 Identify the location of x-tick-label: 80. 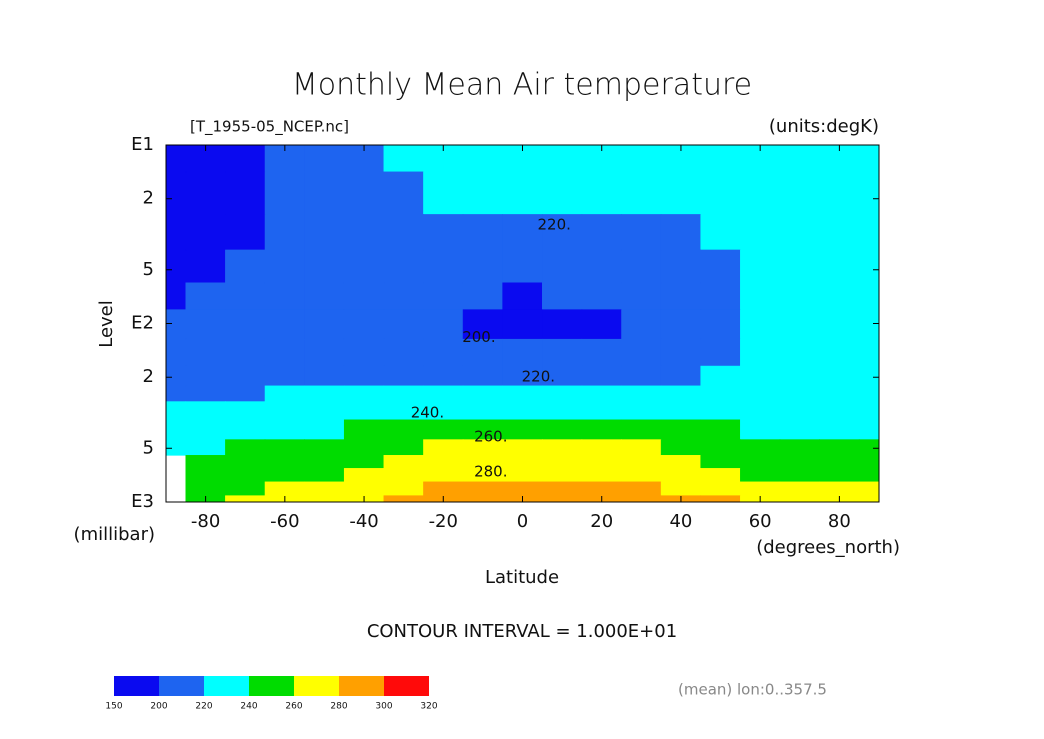
(839, 521).